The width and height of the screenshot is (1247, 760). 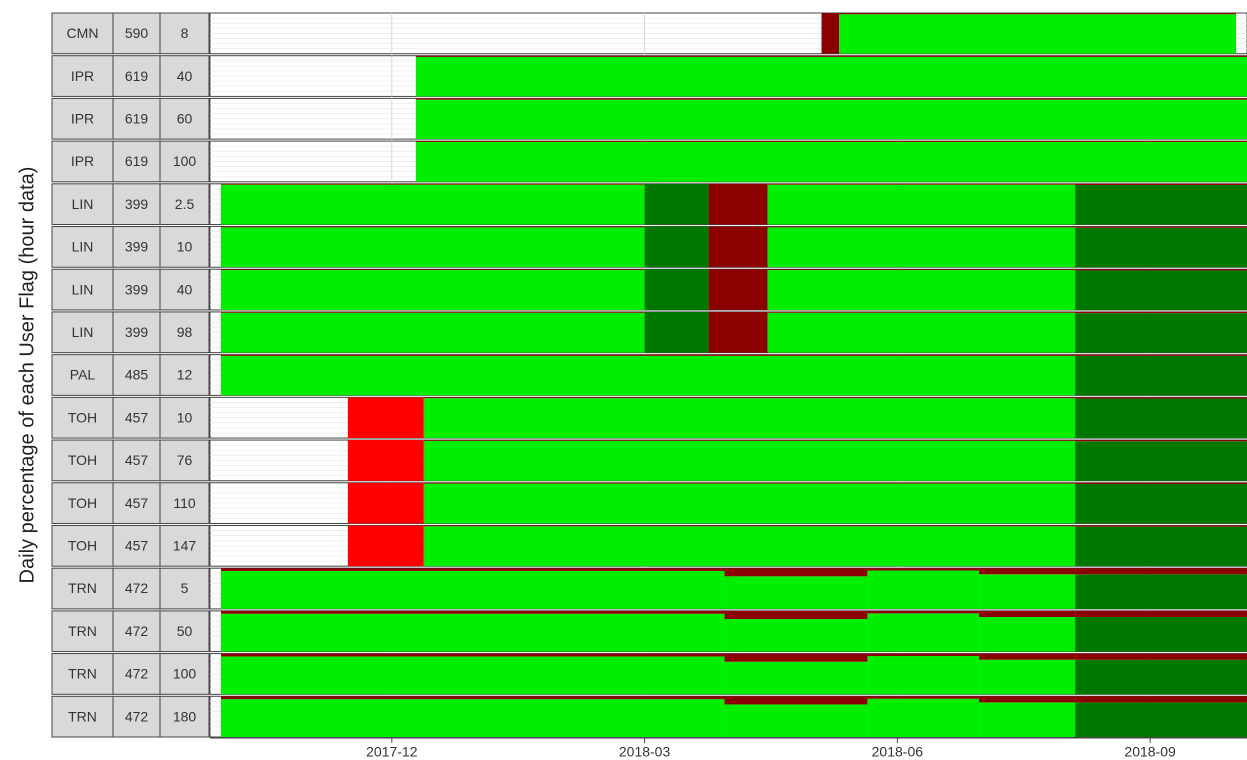 What do you see at coordinates (83, 33) in the screenshot?
I see `strip-label: CMN` at bounding box center [83, 33].